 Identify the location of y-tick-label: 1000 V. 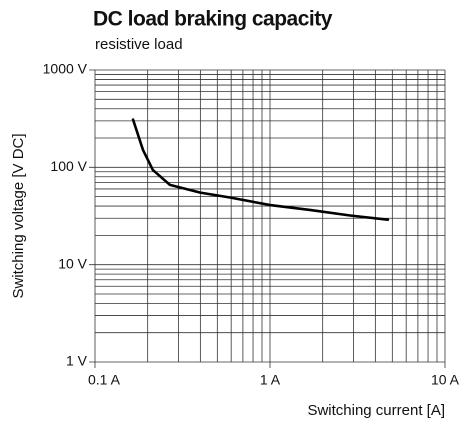
(65, 69).